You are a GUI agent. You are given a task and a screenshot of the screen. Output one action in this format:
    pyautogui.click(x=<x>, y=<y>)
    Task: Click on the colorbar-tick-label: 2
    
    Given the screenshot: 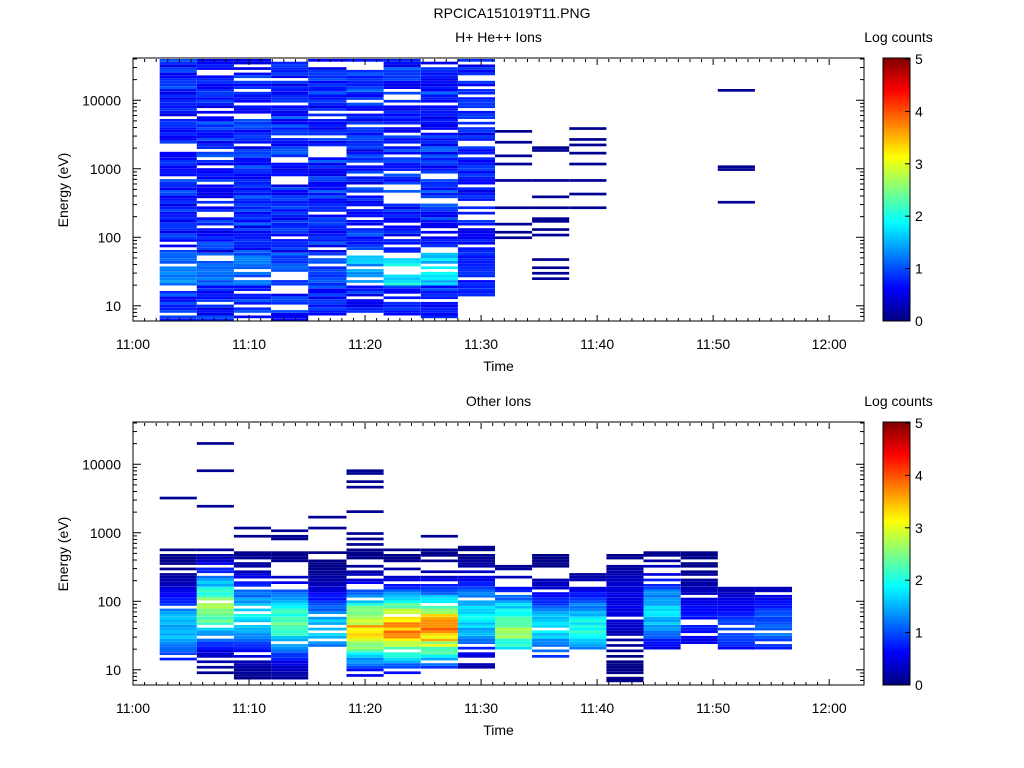 What is the action you would take?
    pyautogui.click(x=919, y=216)
    